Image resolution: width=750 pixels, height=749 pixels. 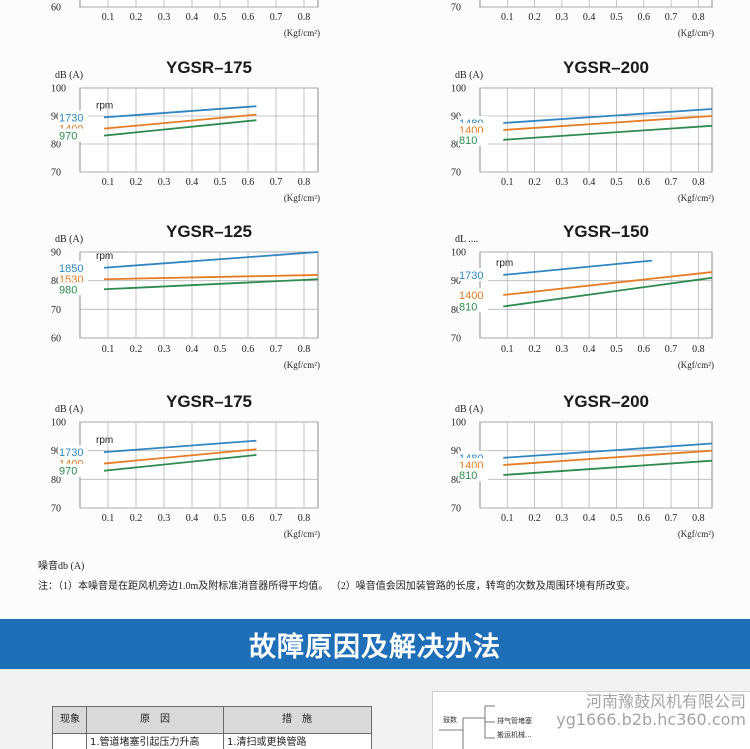 I want to click on series-label: 980, so click(x=68, y=290).